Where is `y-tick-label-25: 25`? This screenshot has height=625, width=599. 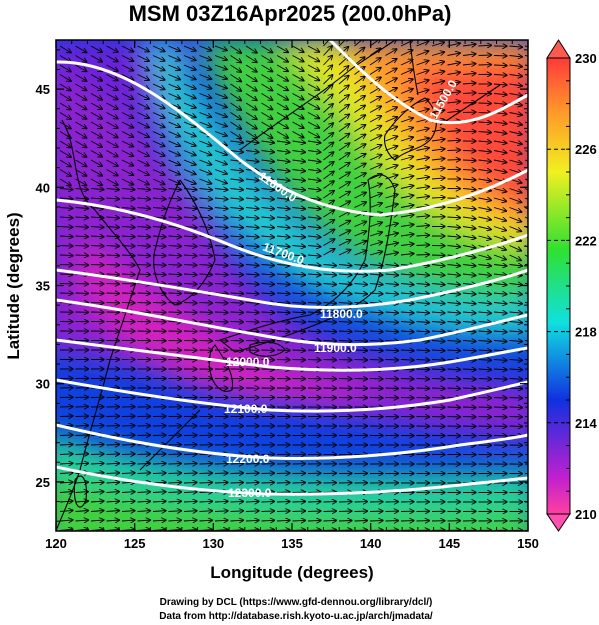 y-tick-label-25: 25 is located at coordinates (43, 482).